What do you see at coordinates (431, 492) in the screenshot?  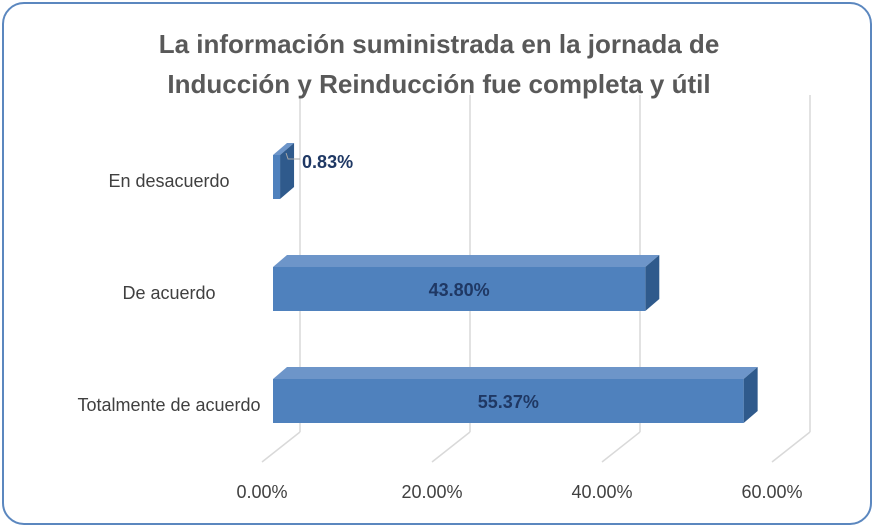 I see `x-tick-label: 20.00%` at bounding box center [431, 492].